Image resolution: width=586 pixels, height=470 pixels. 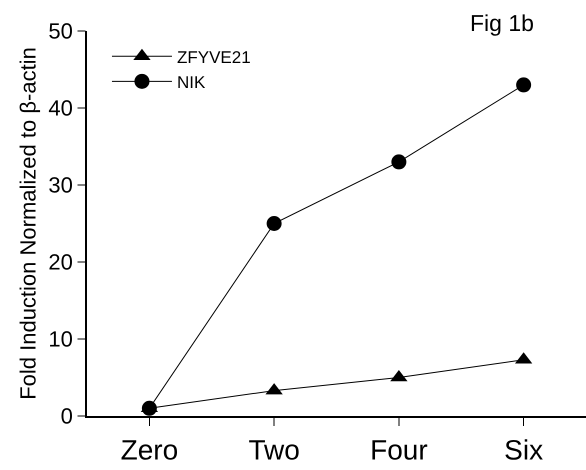 What do you see at coordinates (191, 82) in the screenshot?
I see `legend-label: NIK` at bounding box center [191, 82].